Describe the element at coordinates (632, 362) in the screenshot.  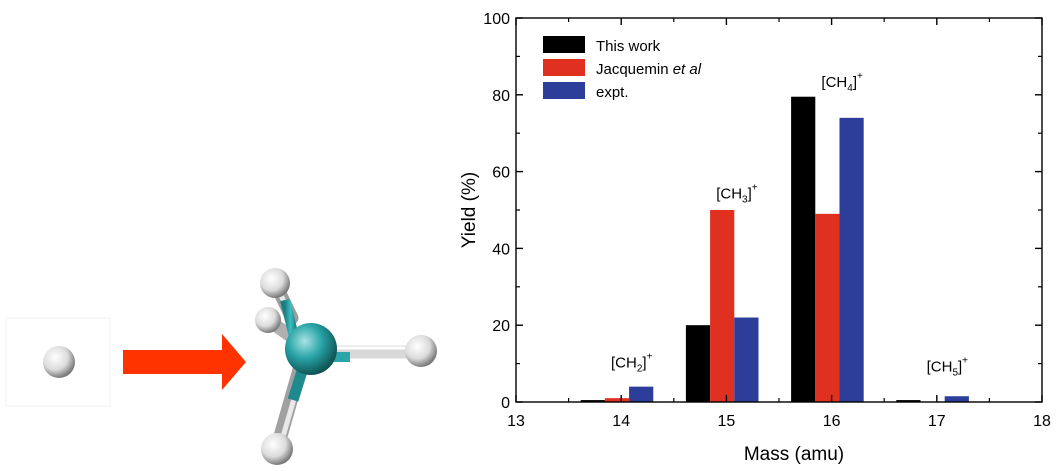
I see `ion-label: [CH2]+` at that location.